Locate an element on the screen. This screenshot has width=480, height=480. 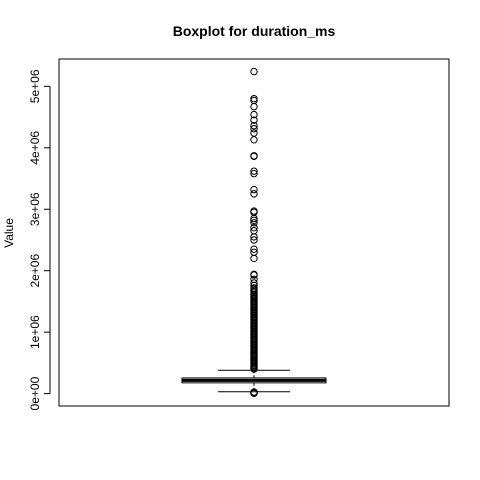
outlier-points is located at coordinates (254, 232).